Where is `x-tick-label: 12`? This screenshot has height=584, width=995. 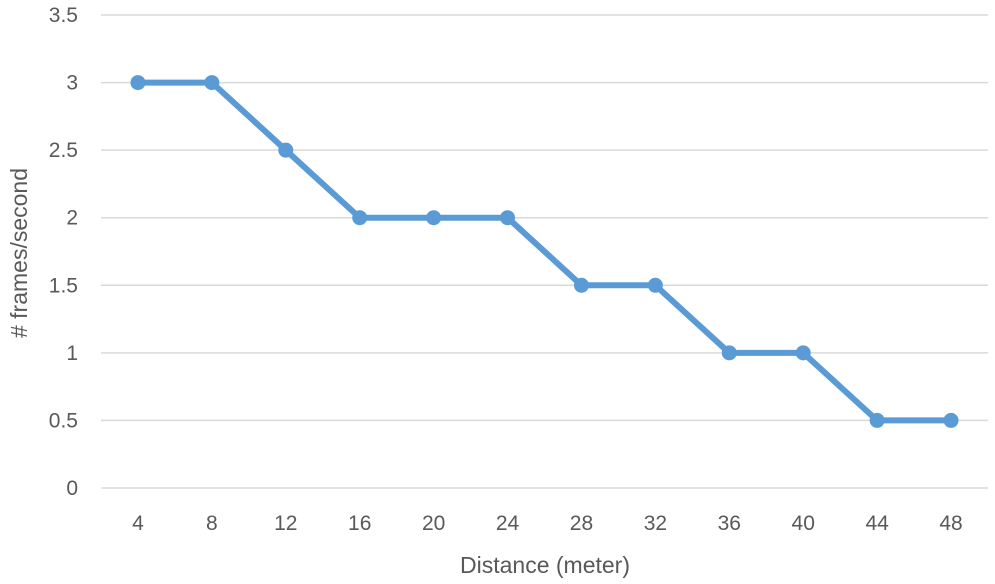
x-tick-label: 12 is located at coordinates (285, 523).